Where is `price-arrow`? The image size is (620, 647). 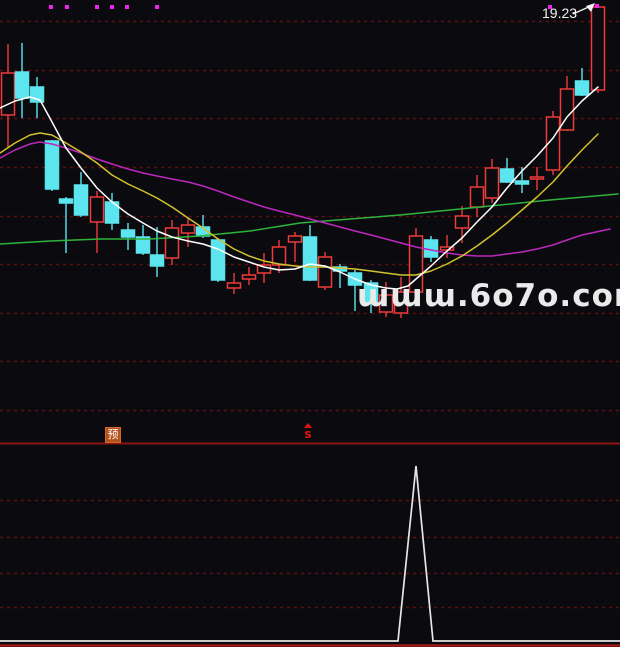 price-arrow is located at coordinates (583, 9).